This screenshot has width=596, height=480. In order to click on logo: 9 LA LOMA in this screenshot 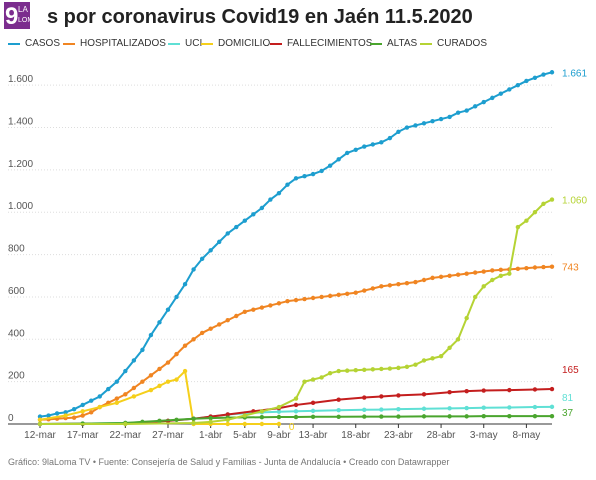, I will do `click(24, 16)`.